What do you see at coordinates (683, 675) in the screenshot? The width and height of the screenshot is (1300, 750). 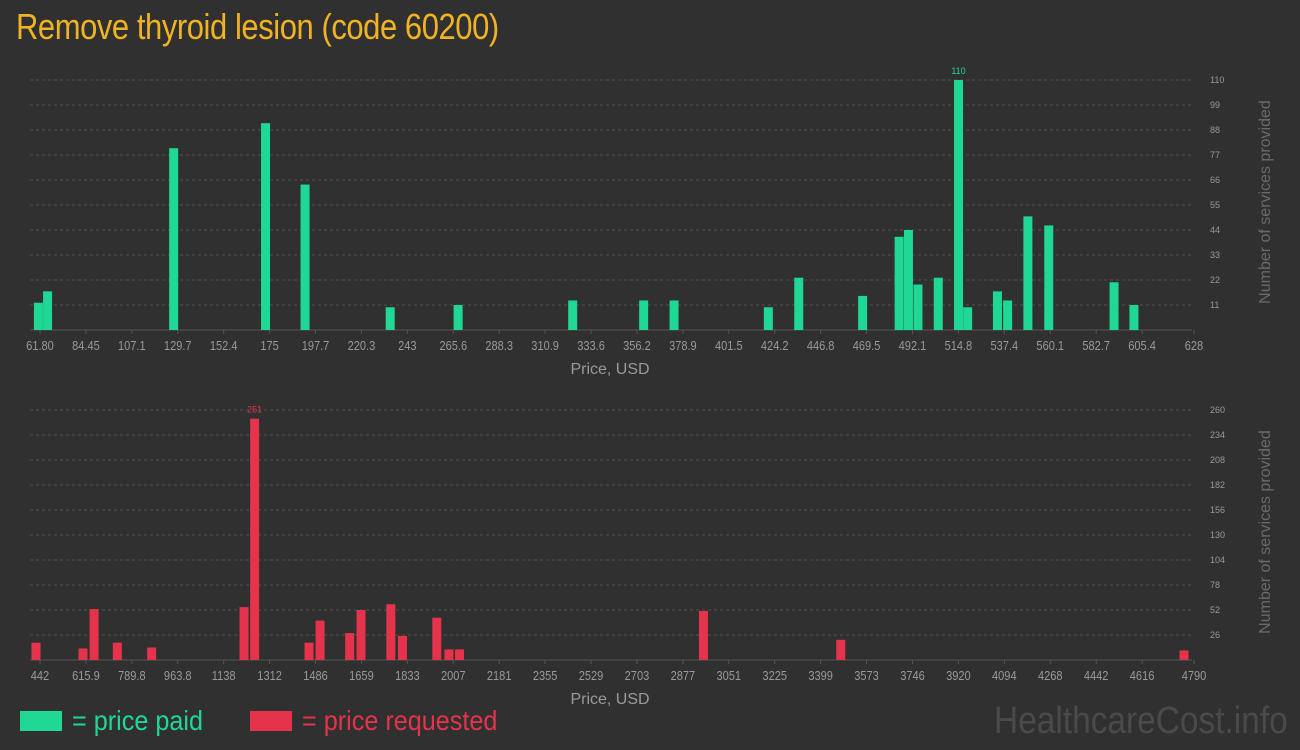 I see `requested-x-tick-label: 2877` at bounding box center [683, 675].